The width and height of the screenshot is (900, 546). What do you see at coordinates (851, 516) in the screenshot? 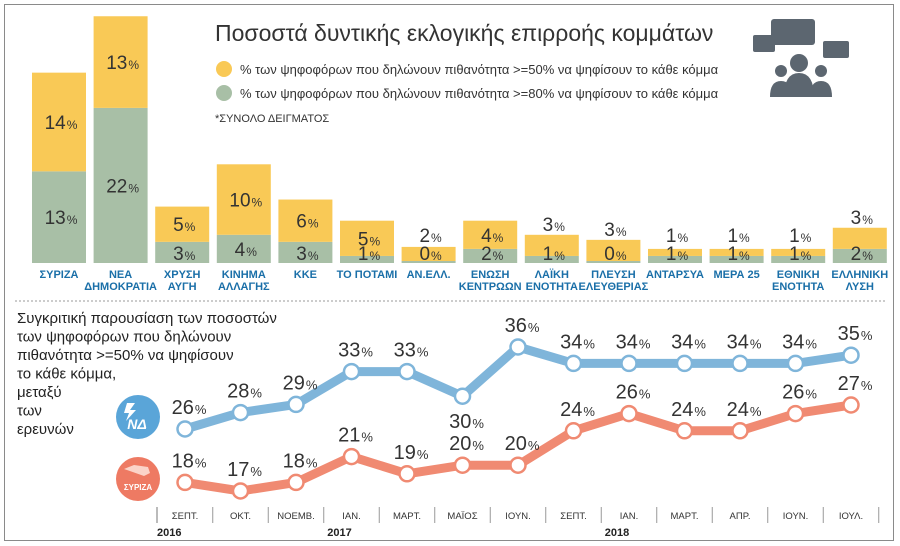
I see `month-label: ΙΟΥΛ.` at bounding box center [851, 516].